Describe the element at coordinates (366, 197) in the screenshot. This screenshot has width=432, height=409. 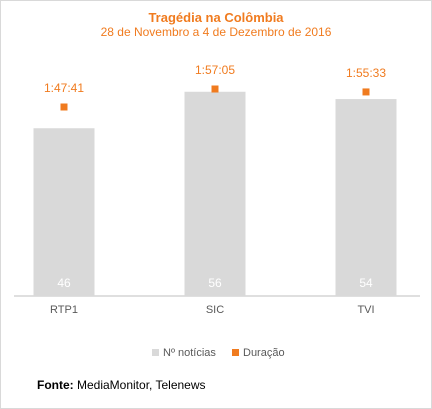
I see `bar-tvi` at that location.